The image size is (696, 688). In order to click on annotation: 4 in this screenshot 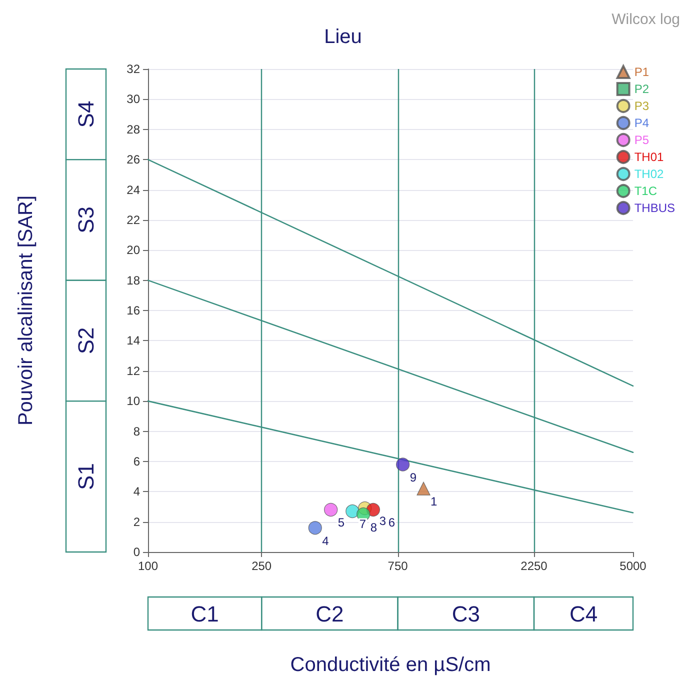, I will do `click(326, 541)`.